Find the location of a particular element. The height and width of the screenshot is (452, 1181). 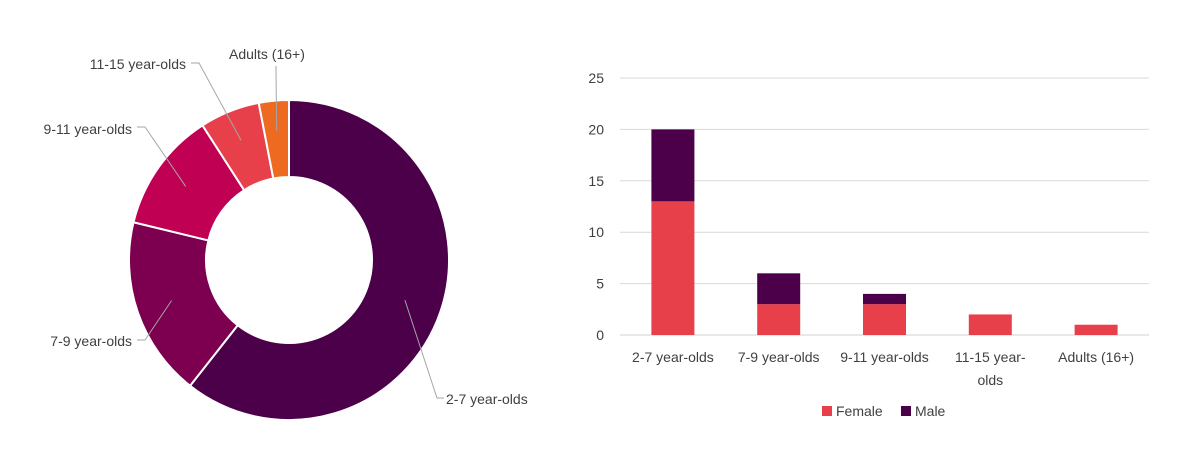

donut-data-label: 2-7 year-olds is located at coordinates (487, 399).